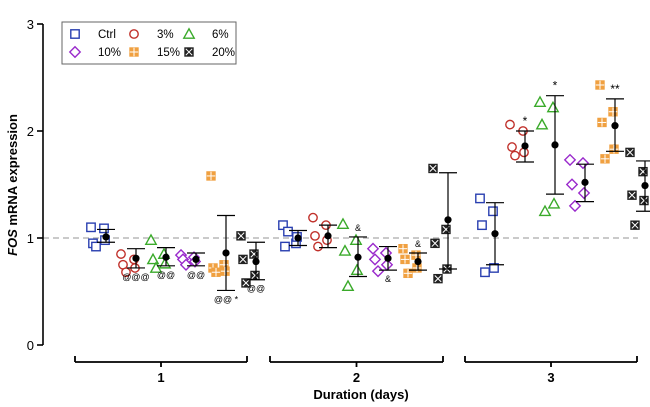 The image size is (650, 407). I want to click on mean-15pct-day2, so click(418, 261).